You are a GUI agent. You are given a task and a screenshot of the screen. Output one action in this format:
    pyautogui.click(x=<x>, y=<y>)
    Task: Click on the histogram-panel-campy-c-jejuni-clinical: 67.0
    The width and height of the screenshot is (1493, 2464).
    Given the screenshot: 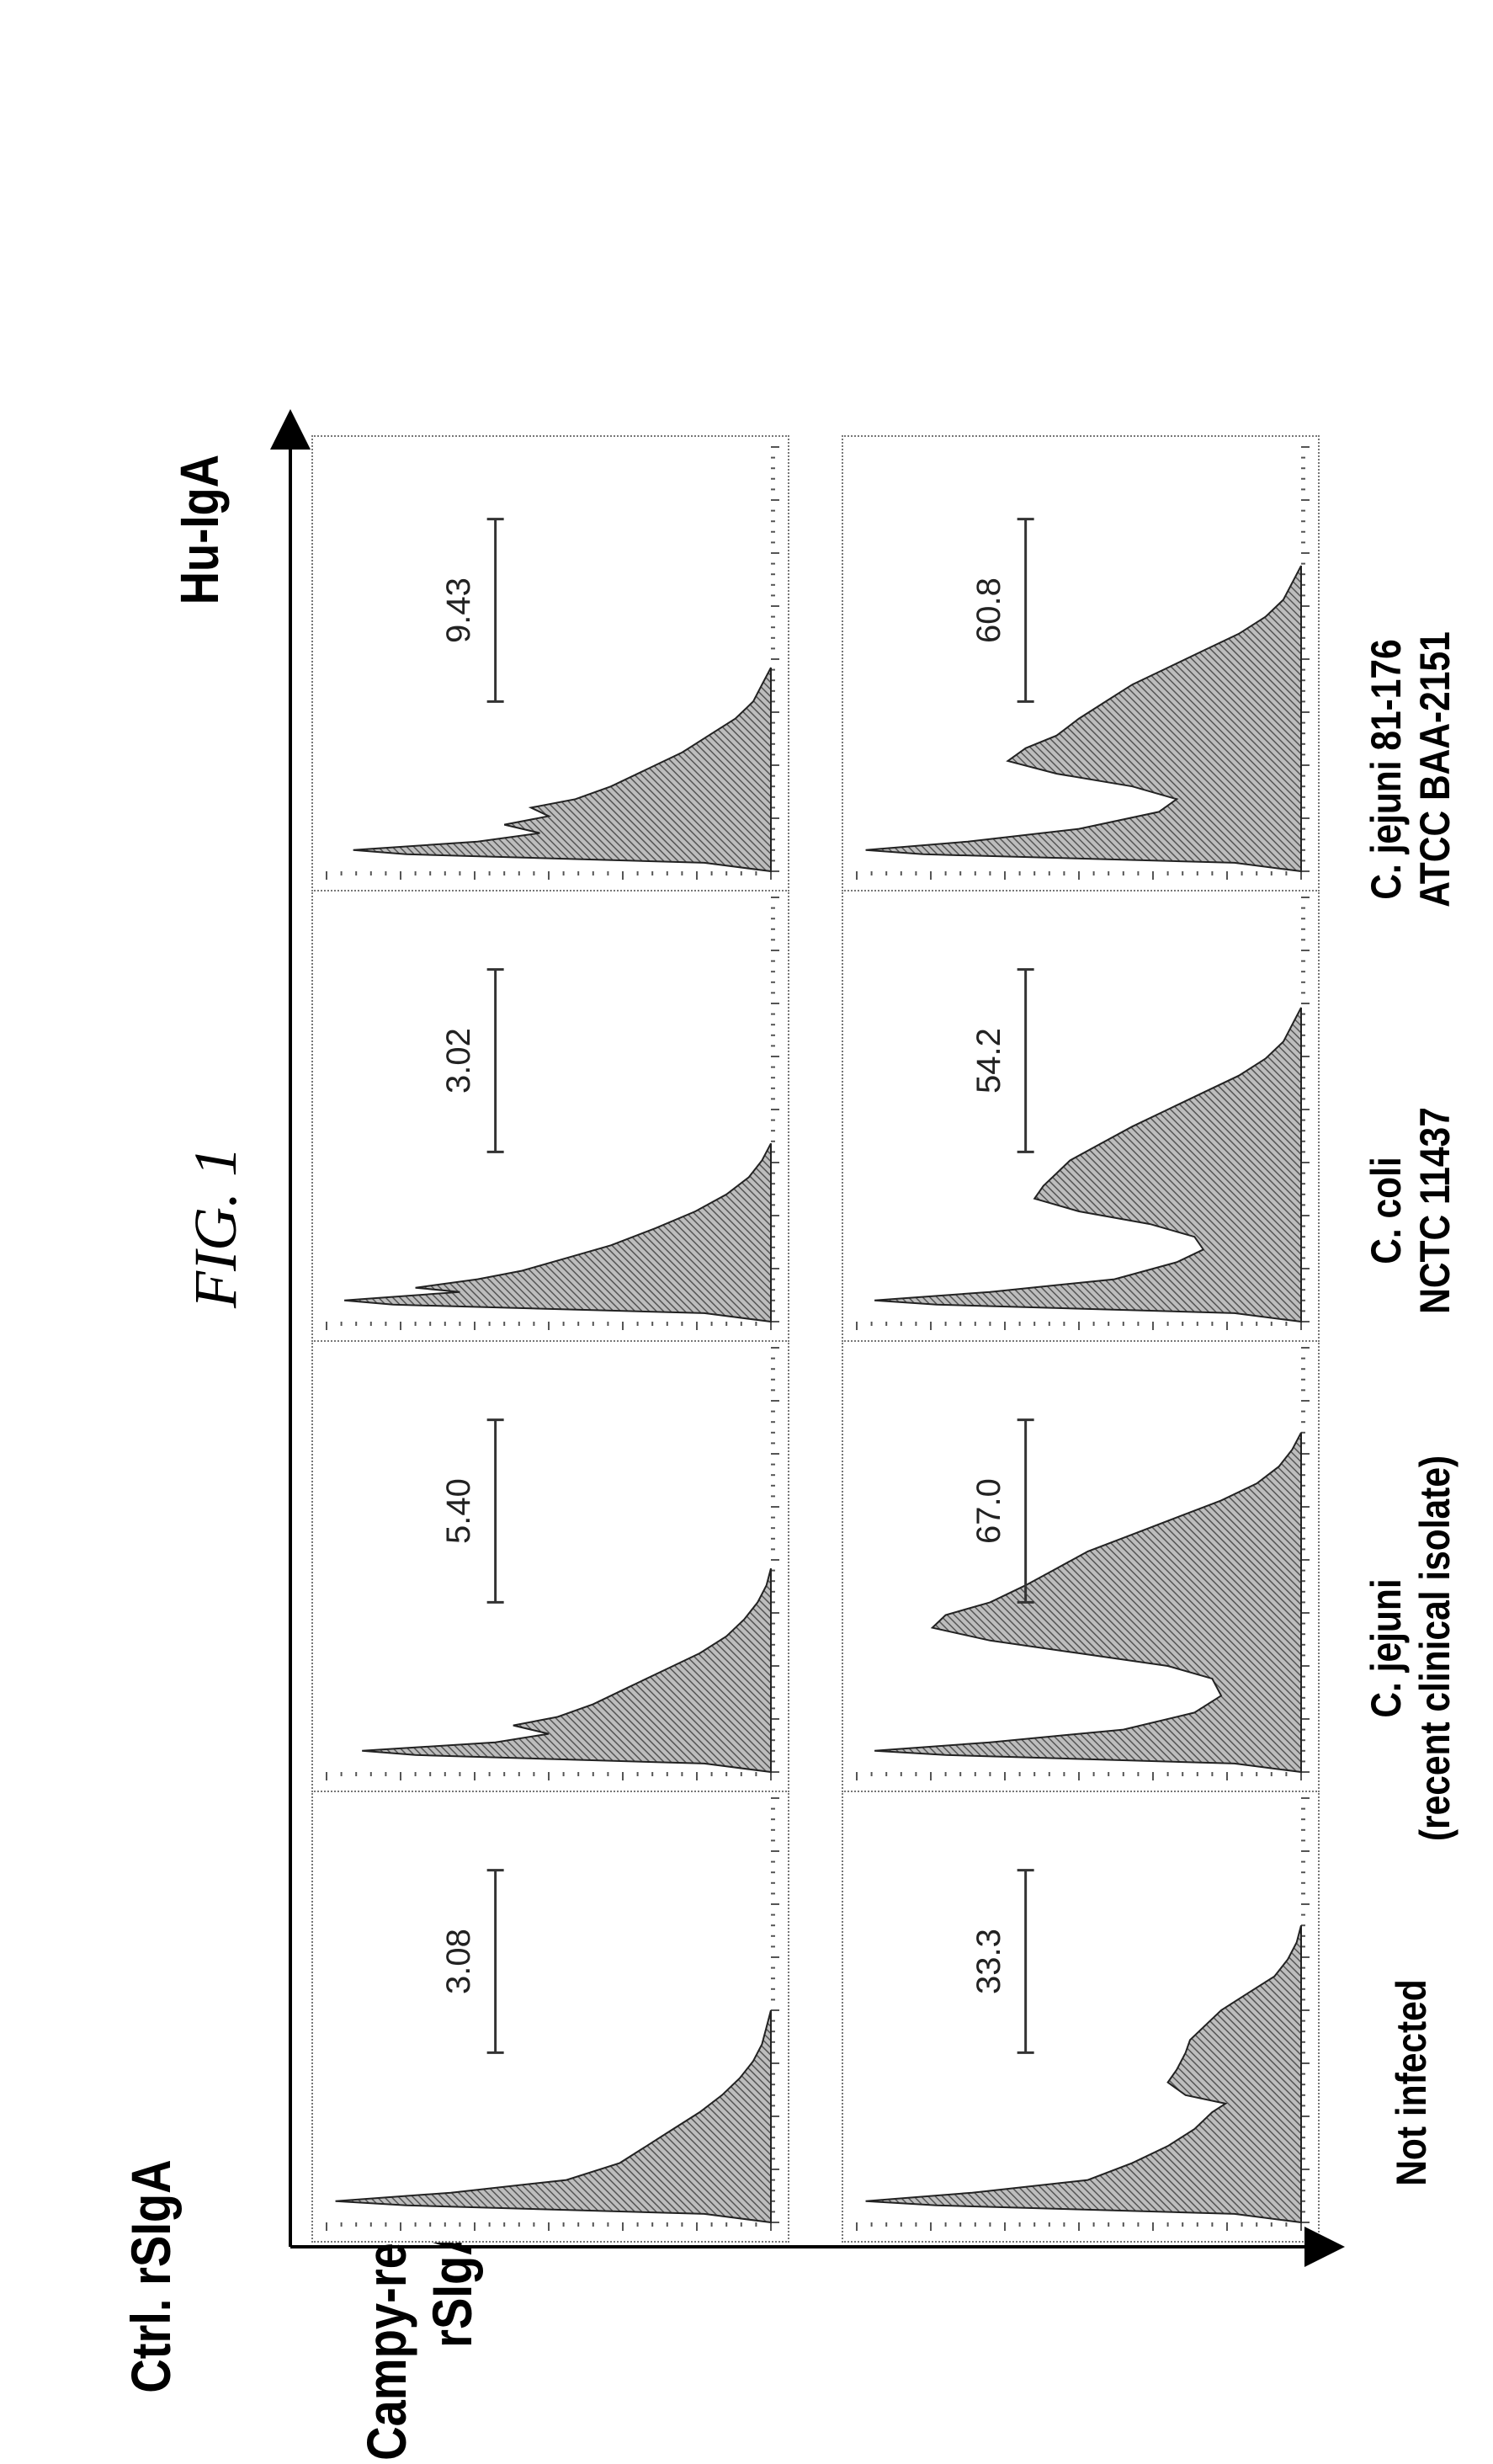 What is the action you would take?
    pyautogui.click(x=1081, y=1564)
    